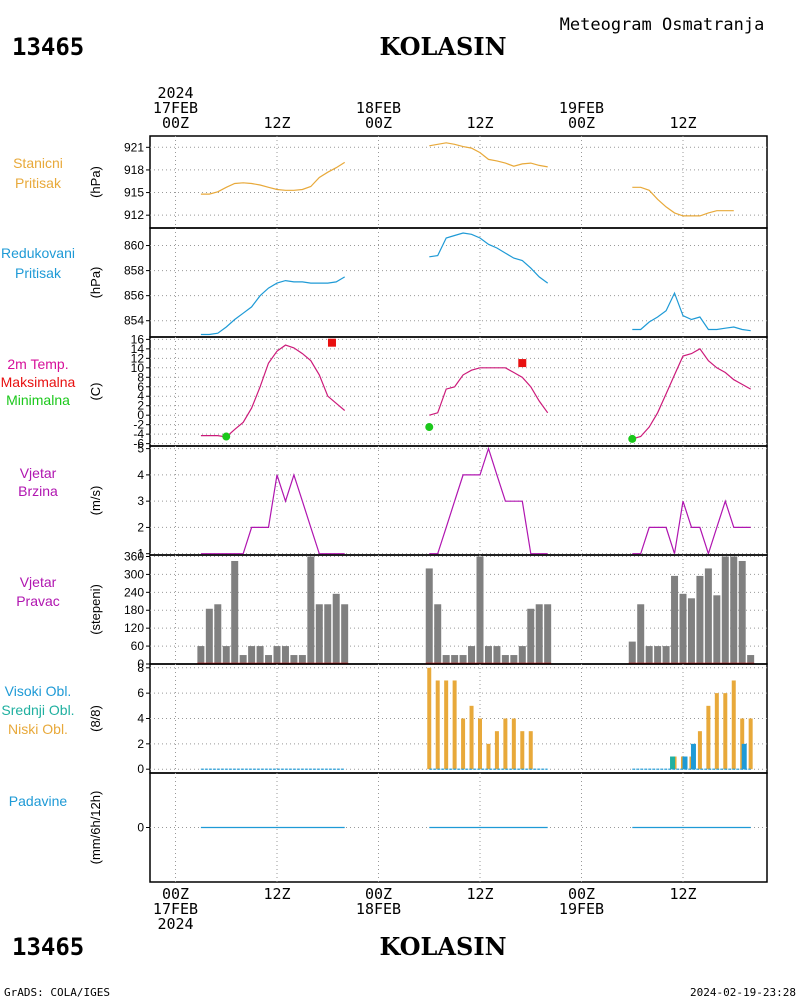  I want to click on y-tick-label: -6, so click(138, 444).